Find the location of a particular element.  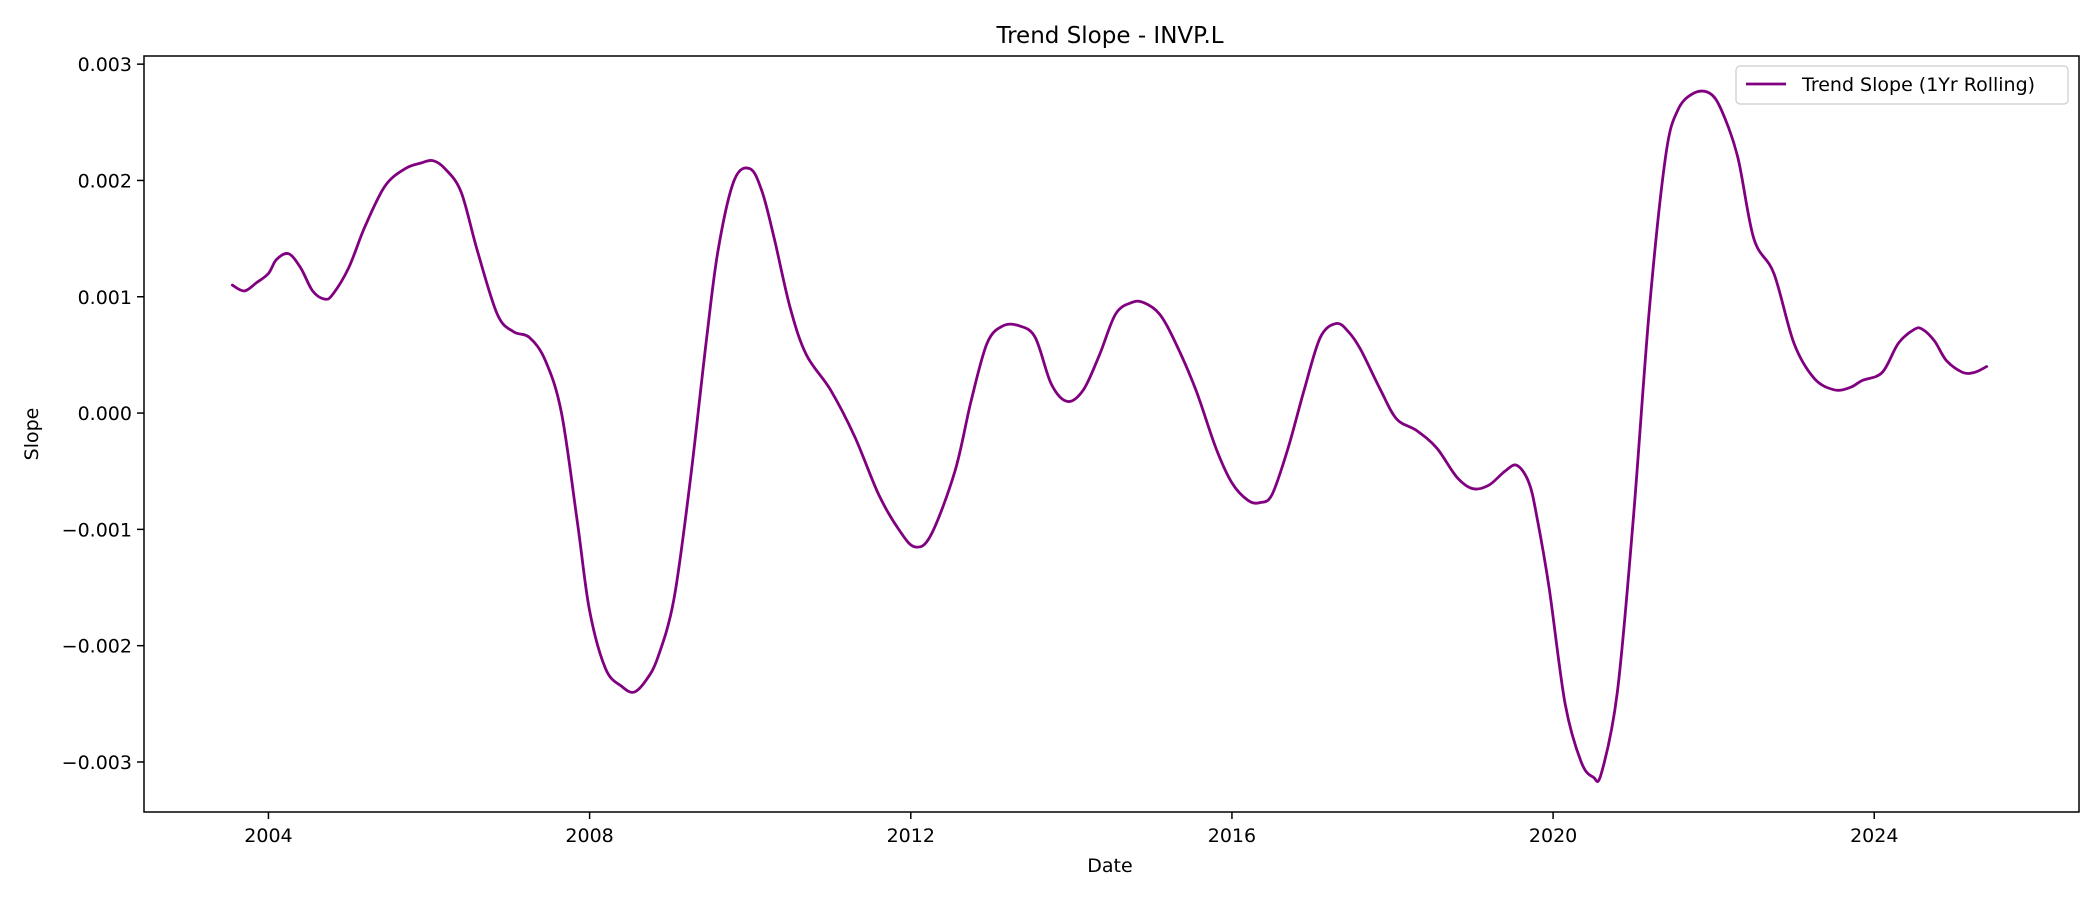

x-tick-label: 2016 is located at coordinates (1232, 836).